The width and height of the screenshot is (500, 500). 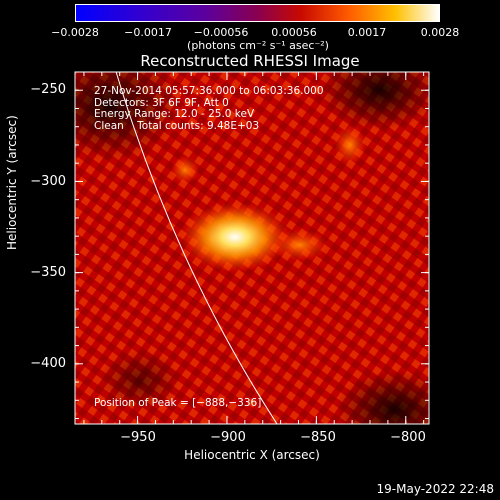 What do you see at coordinates (435, 489) in the screenshot?
I see `footer-timestamp: 19-May-2022 22:48` at bounding box center [435, 489].